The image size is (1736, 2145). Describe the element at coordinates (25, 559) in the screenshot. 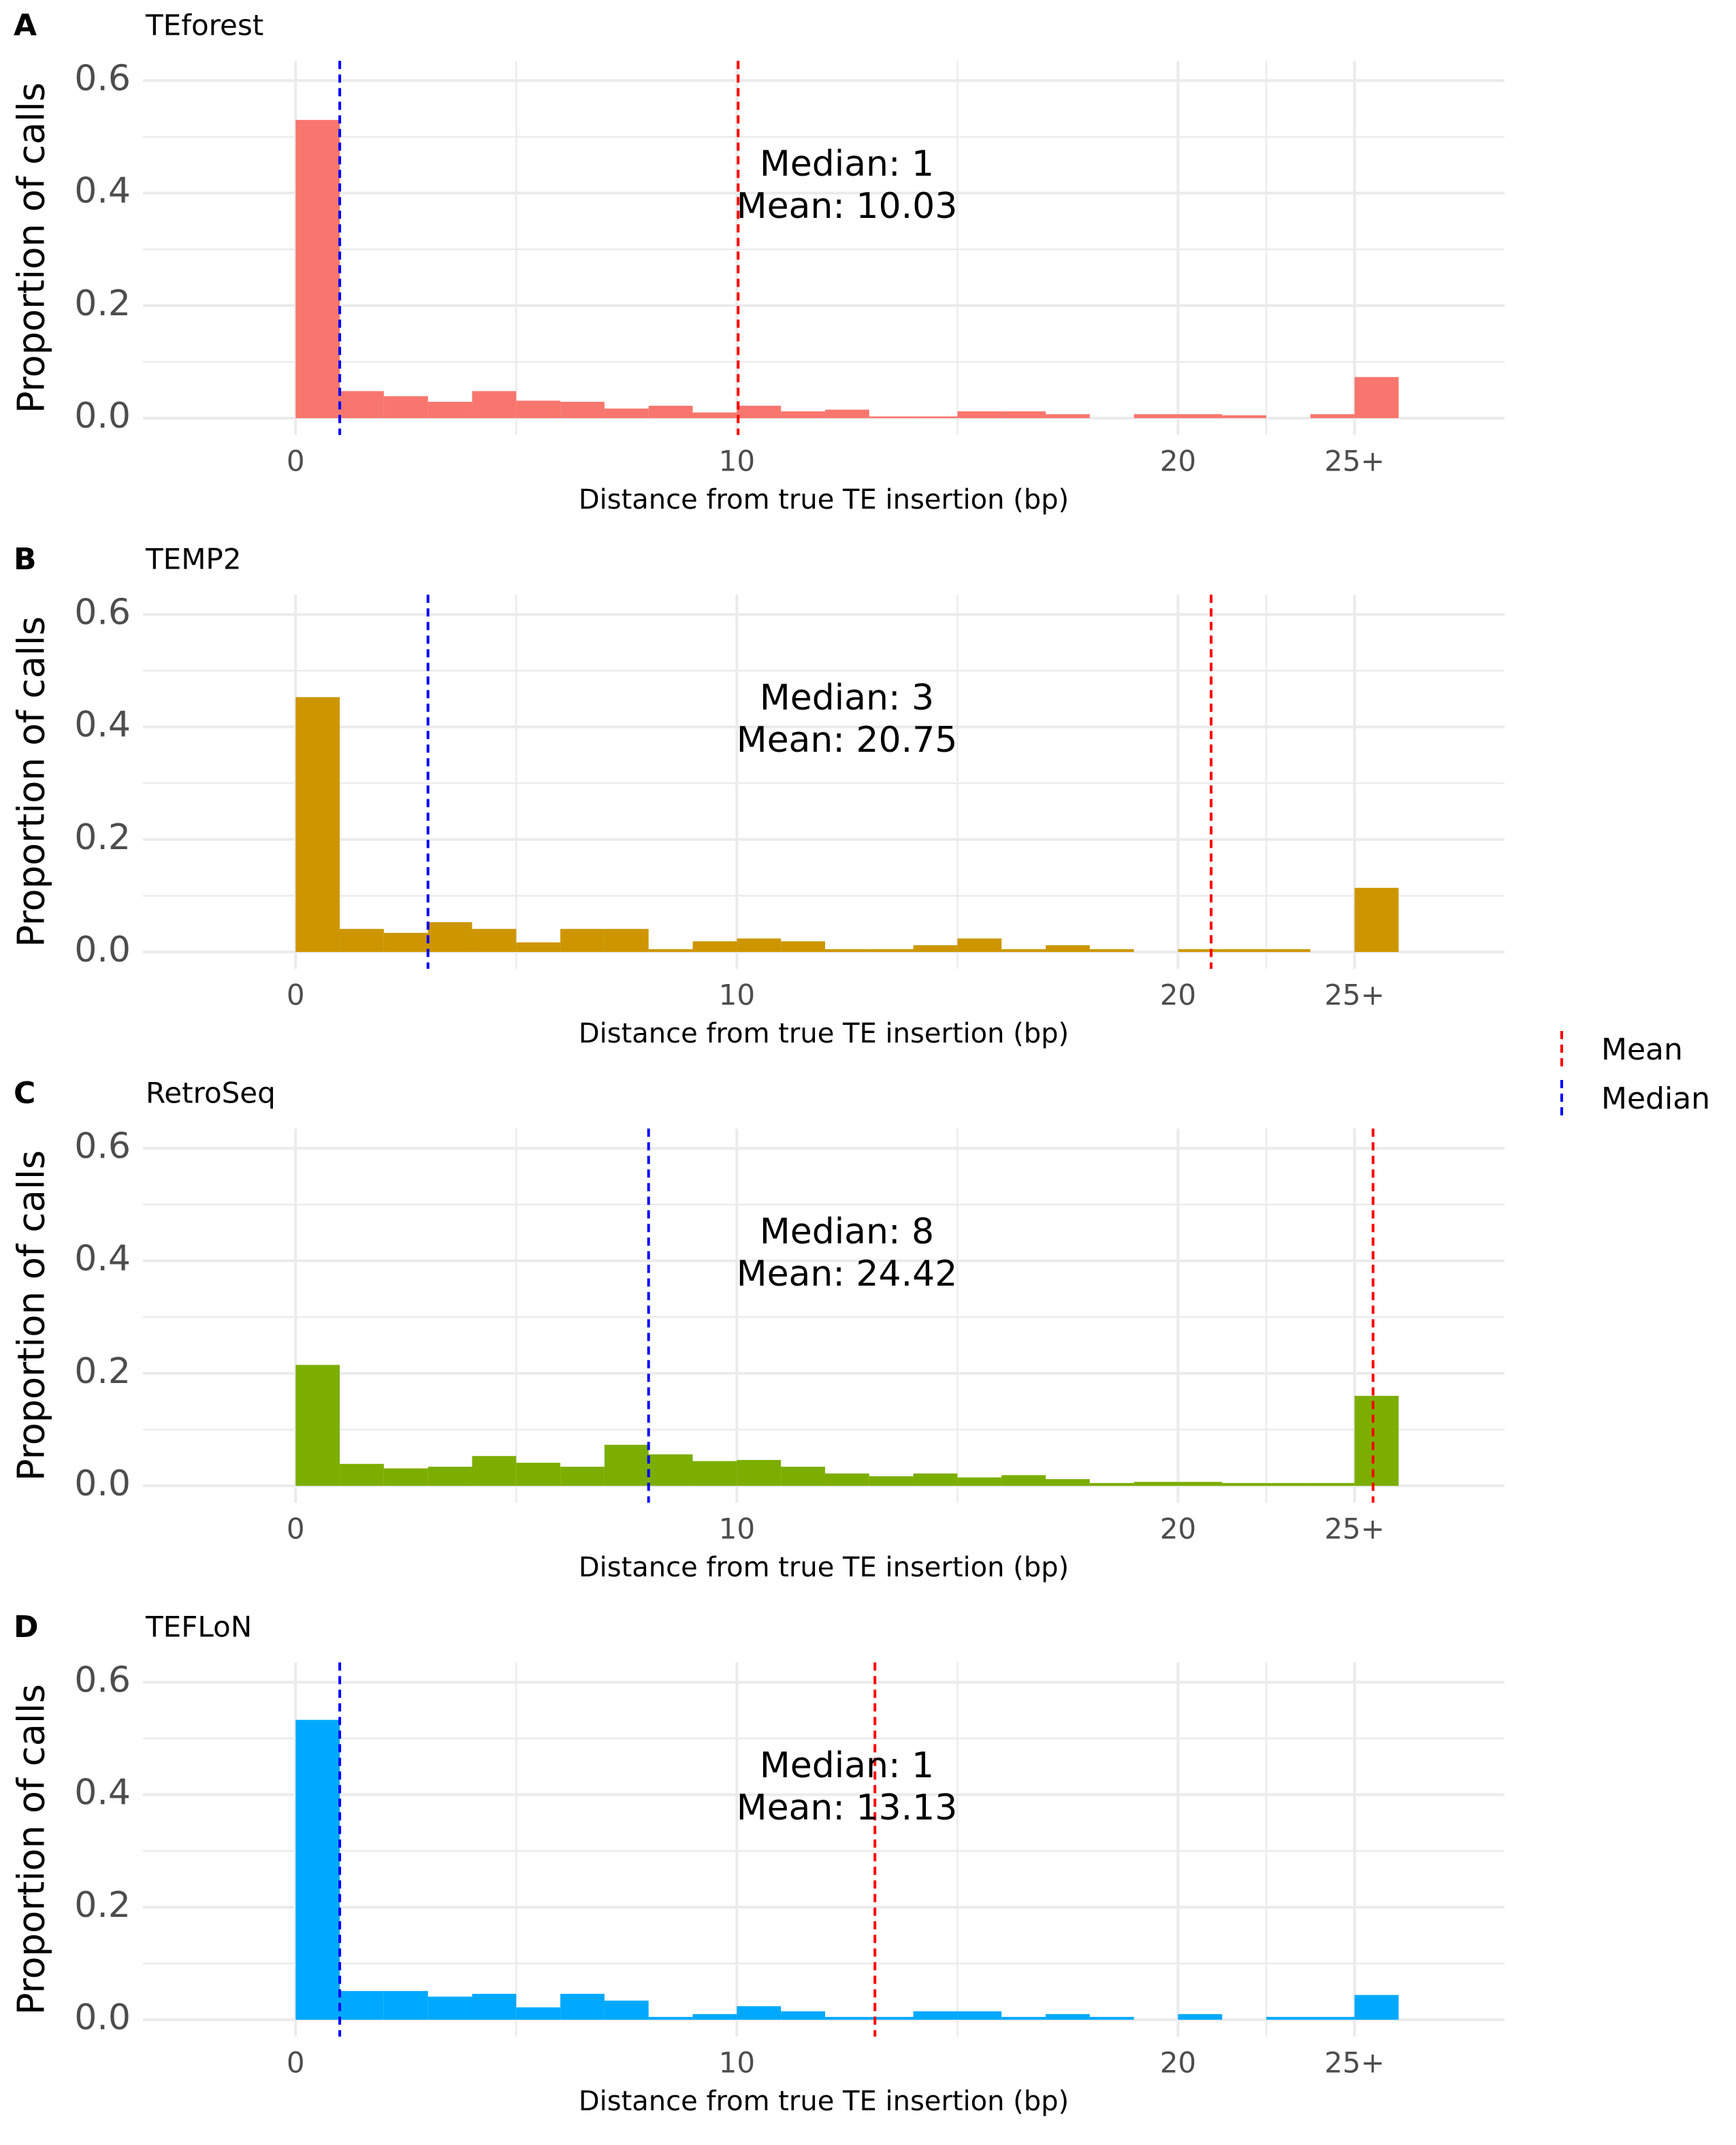

I see `panel-letter: B` at that location.